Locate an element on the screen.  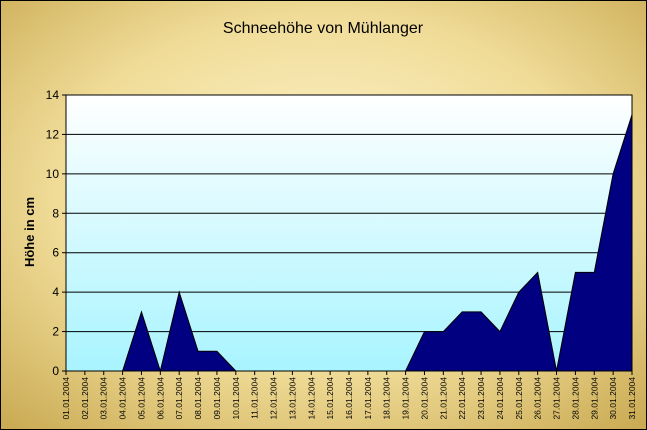
x-tick-label: 08.01.2004 is located at coordinates (198, 398).